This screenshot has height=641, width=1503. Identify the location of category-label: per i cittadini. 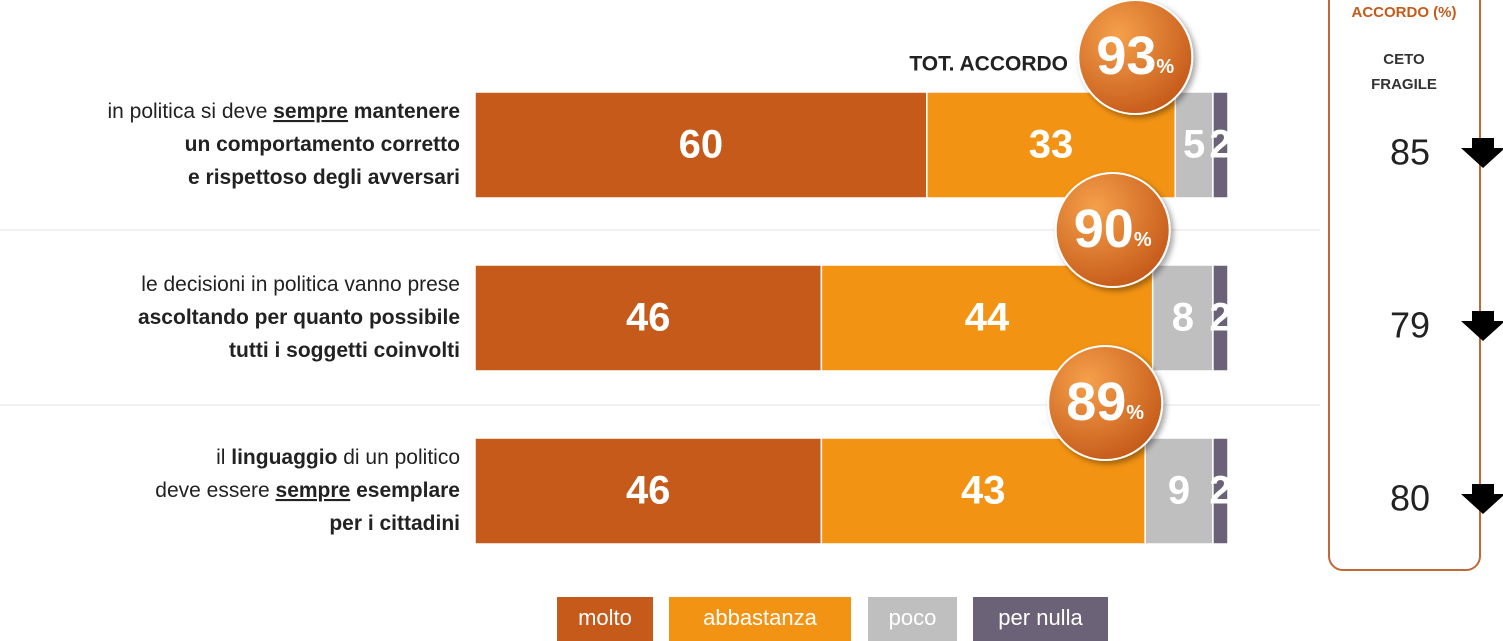
(394, 523).